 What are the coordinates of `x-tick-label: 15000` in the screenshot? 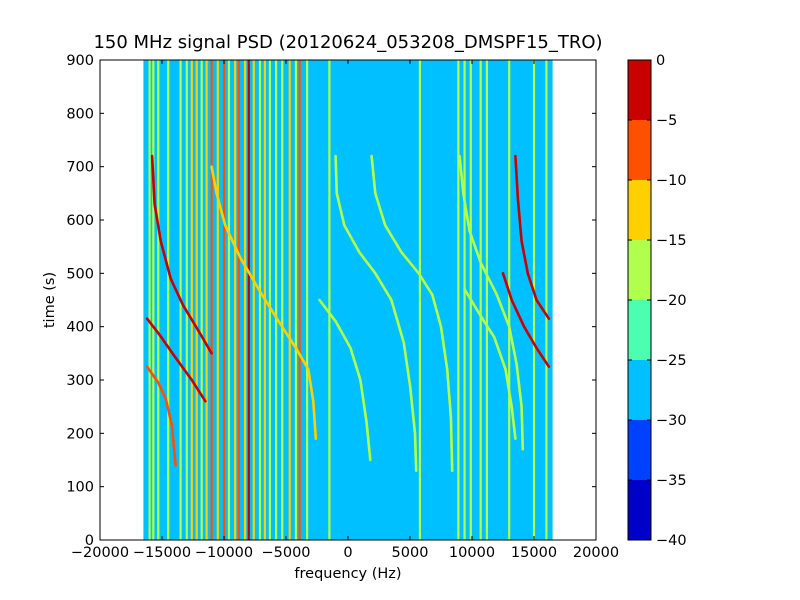 It's located at (534, 553).